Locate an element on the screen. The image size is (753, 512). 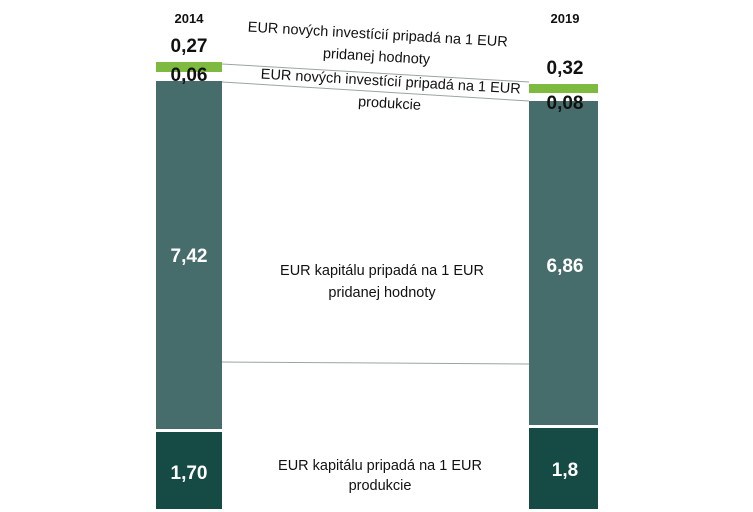
bar-2019-investment-value-added is located at coordinates (563, 88).